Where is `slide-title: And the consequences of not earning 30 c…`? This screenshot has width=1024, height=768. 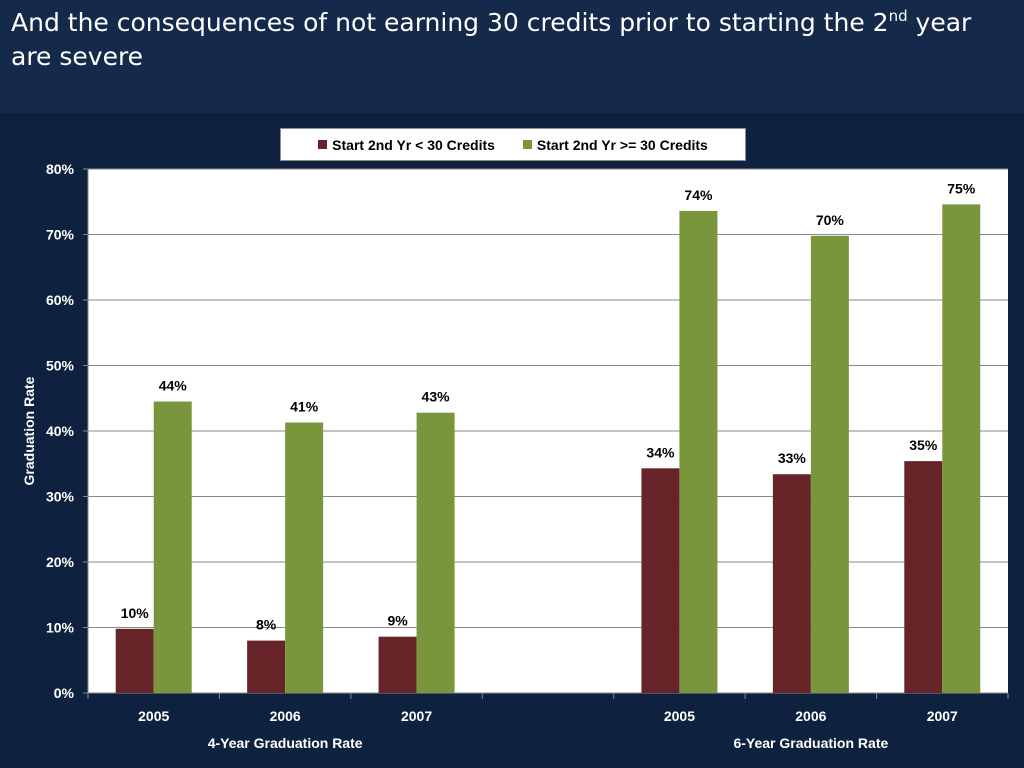 slide-title: And the consequences of not earning 30 c… is located at coordinates (506, 40).